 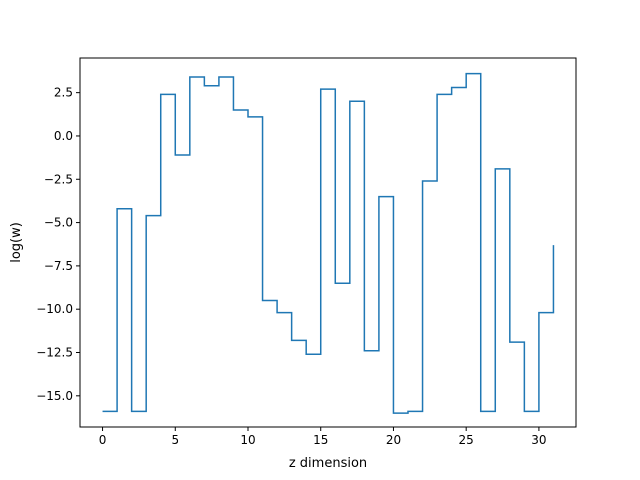 What do you see at coordinates (103, 440) in the screenshot?
I see `x-tick-label: 0` at bounding box center [103, 440].